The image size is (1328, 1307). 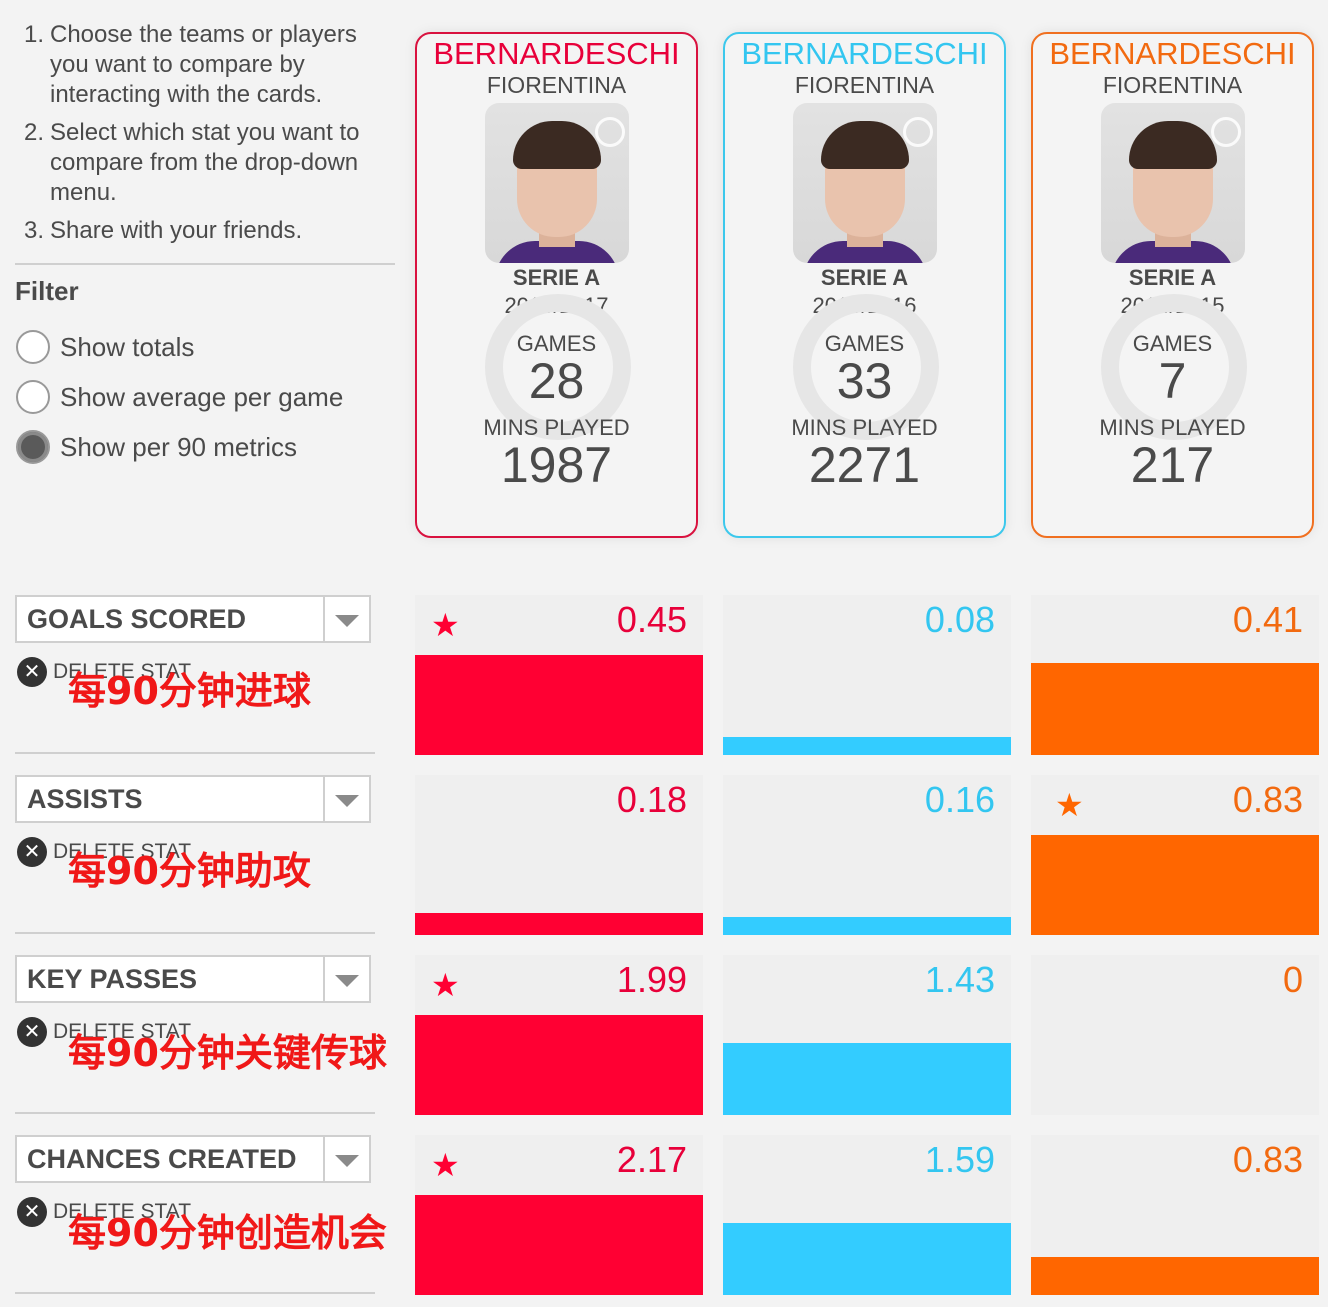 What do you see at coordinates (556, 465) in the screenshot?
I see `mins-value: 1987` at bounding box center [556, 465].